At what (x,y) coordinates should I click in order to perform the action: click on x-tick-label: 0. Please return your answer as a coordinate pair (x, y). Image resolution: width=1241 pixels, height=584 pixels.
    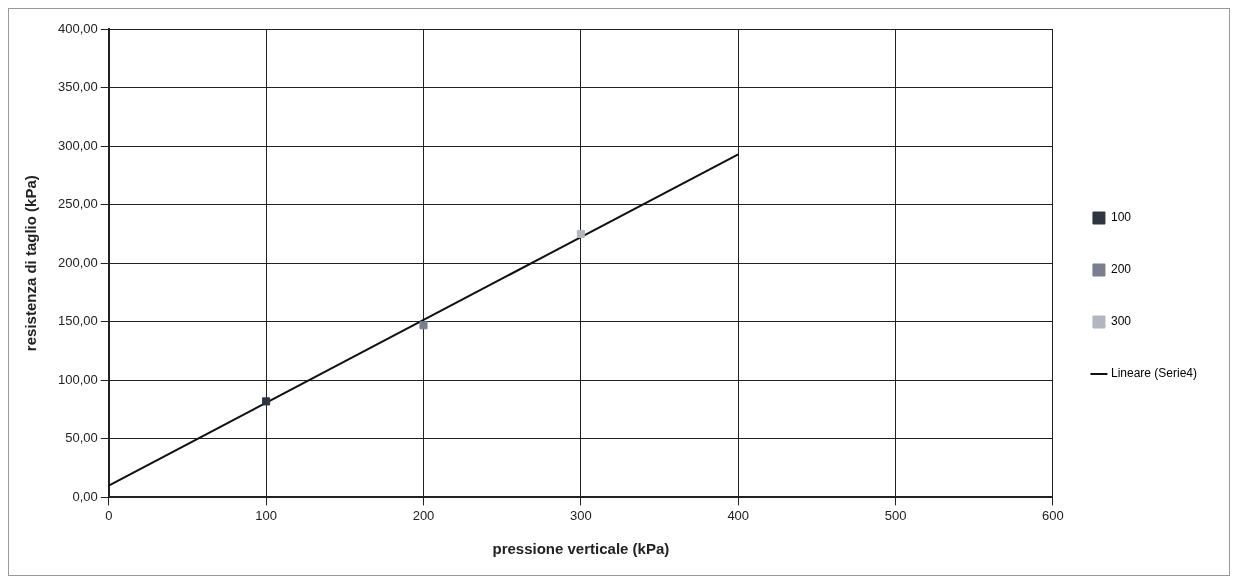
    Looking at the image, I should click on (109, 515).